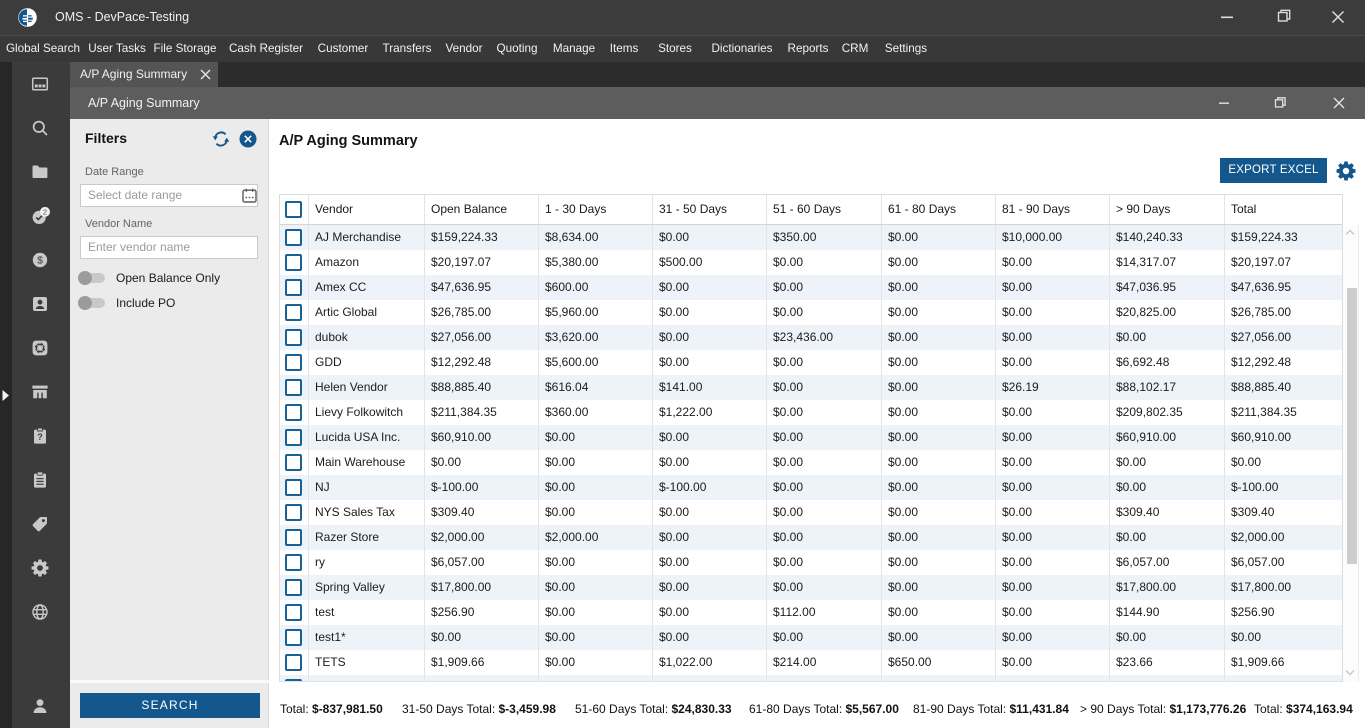 This screenshot has width=1365, height=728. What do you see at coordinates (45, 212) in the screenshot?
I see `svg-text: 2` at bounding box center [45, 212].